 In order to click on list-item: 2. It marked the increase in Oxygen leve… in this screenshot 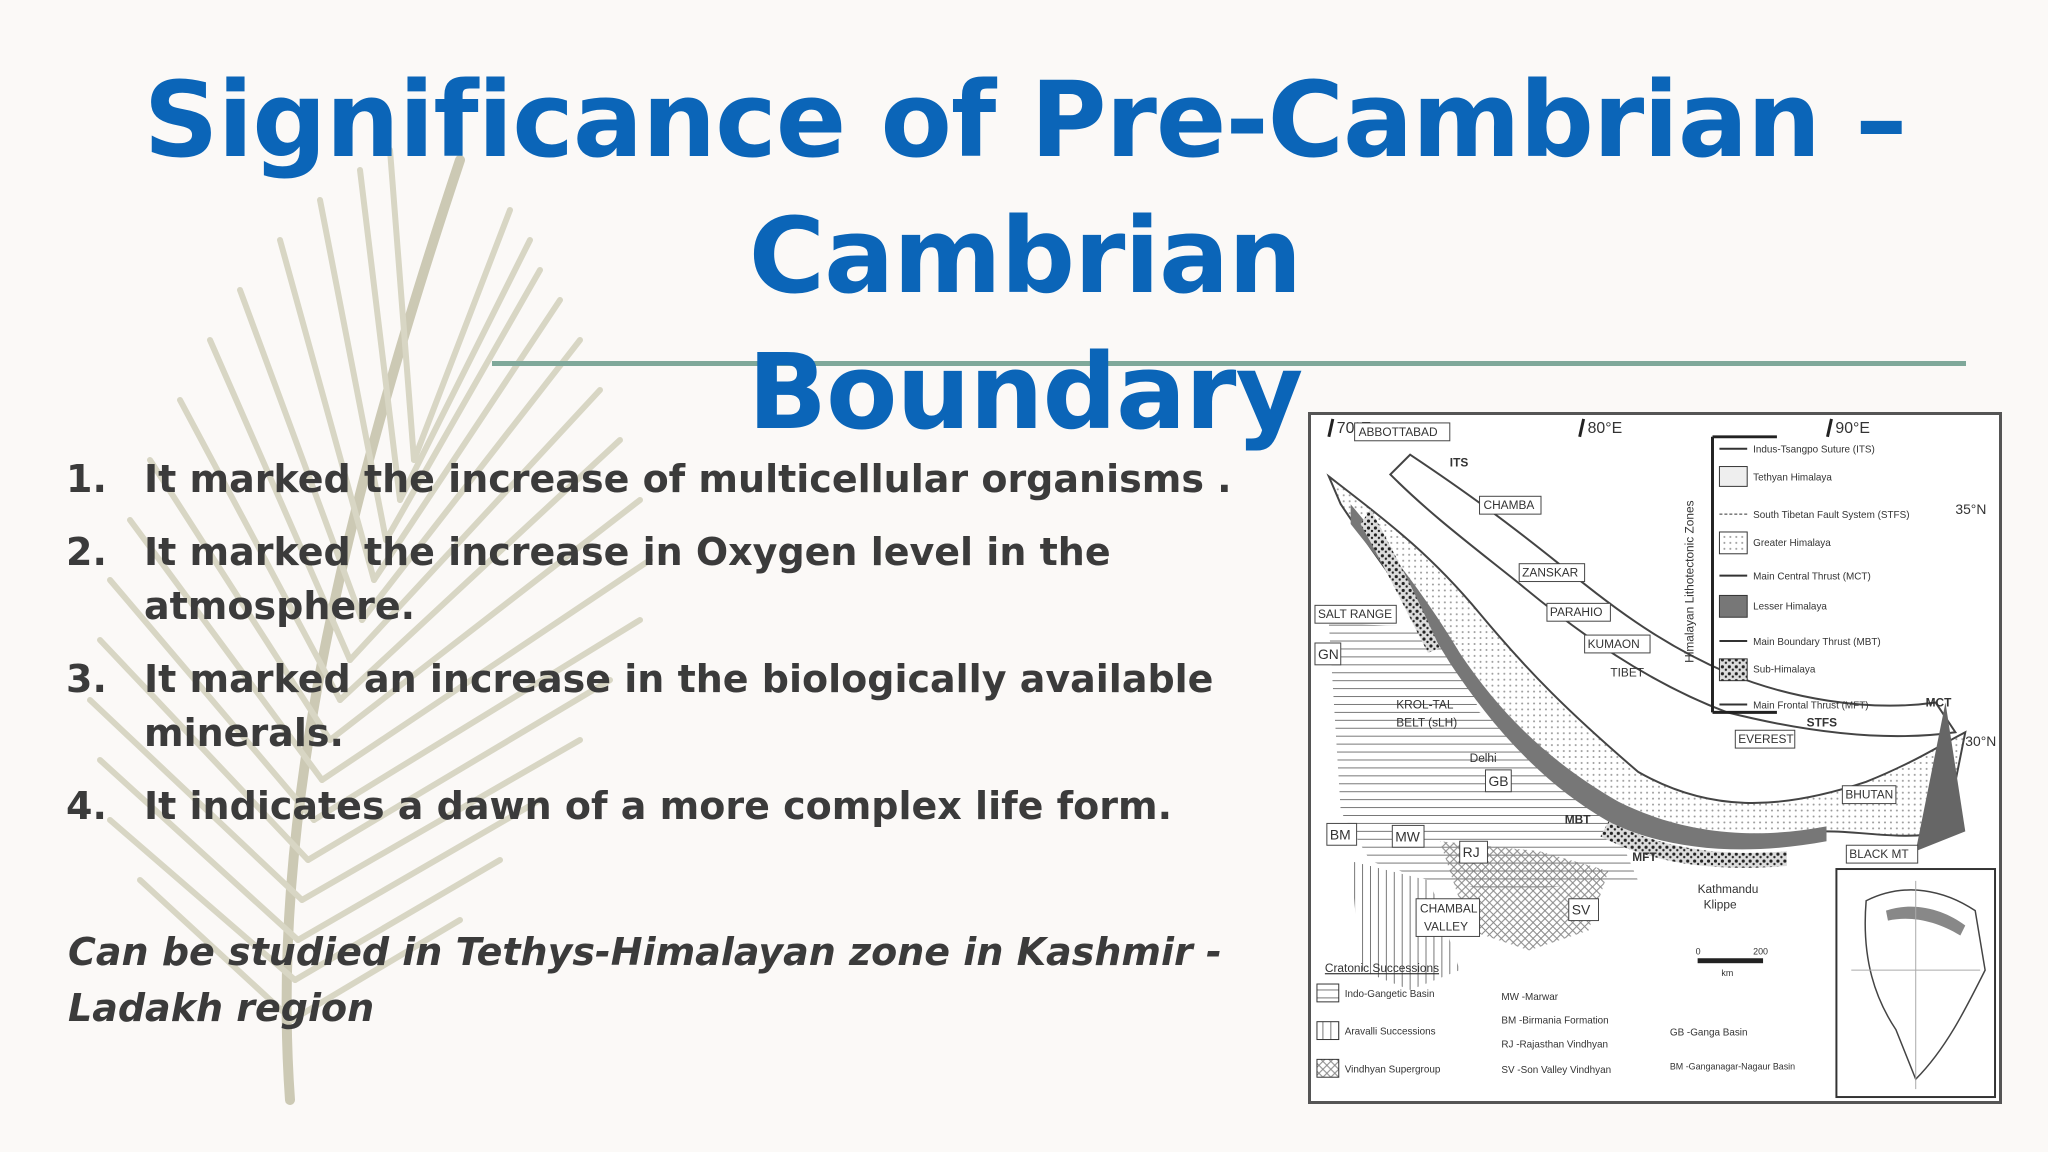, I will do `click(676, 579)`.